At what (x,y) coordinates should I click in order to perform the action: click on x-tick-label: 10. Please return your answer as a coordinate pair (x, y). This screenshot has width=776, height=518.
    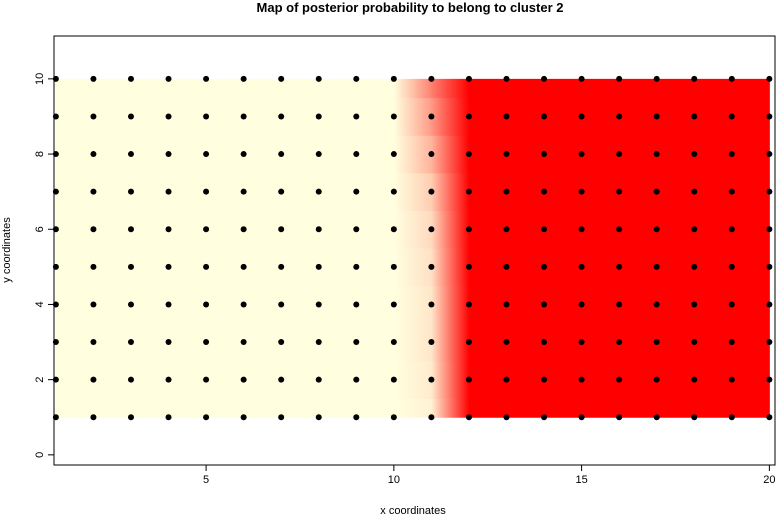
    Looking at the image, I should click on (394, 480).